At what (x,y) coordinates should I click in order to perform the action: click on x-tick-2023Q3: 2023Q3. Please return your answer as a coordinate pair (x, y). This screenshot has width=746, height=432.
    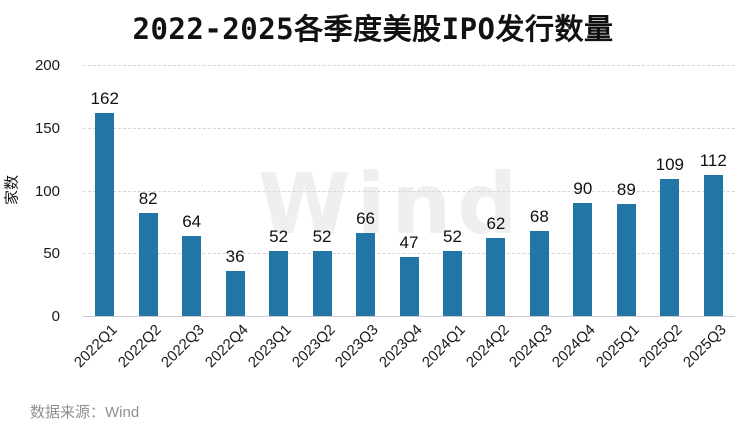
    Looking at the image, I should click on (357, 346).